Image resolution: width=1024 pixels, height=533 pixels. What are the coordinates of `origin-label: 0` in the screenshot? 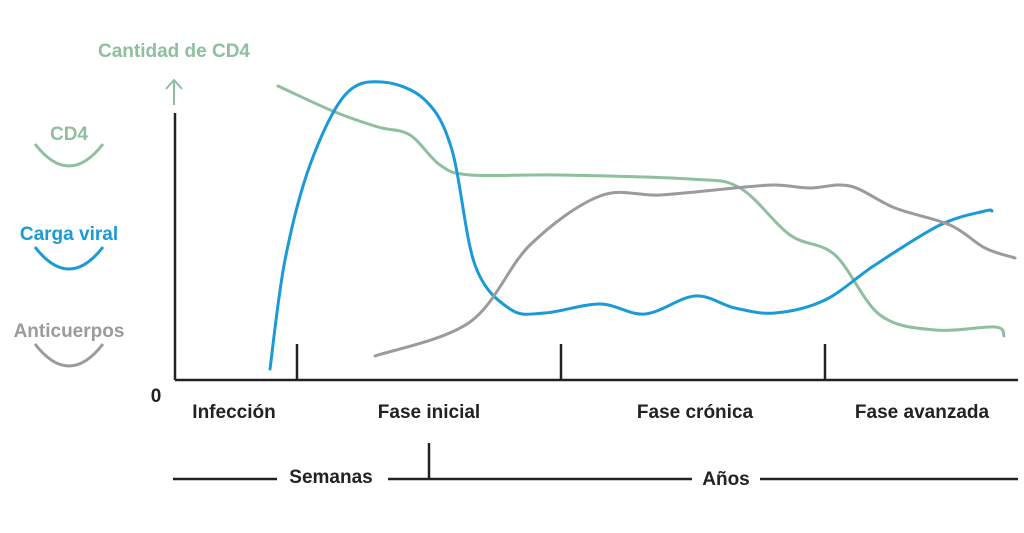 It's located at (156, 396).